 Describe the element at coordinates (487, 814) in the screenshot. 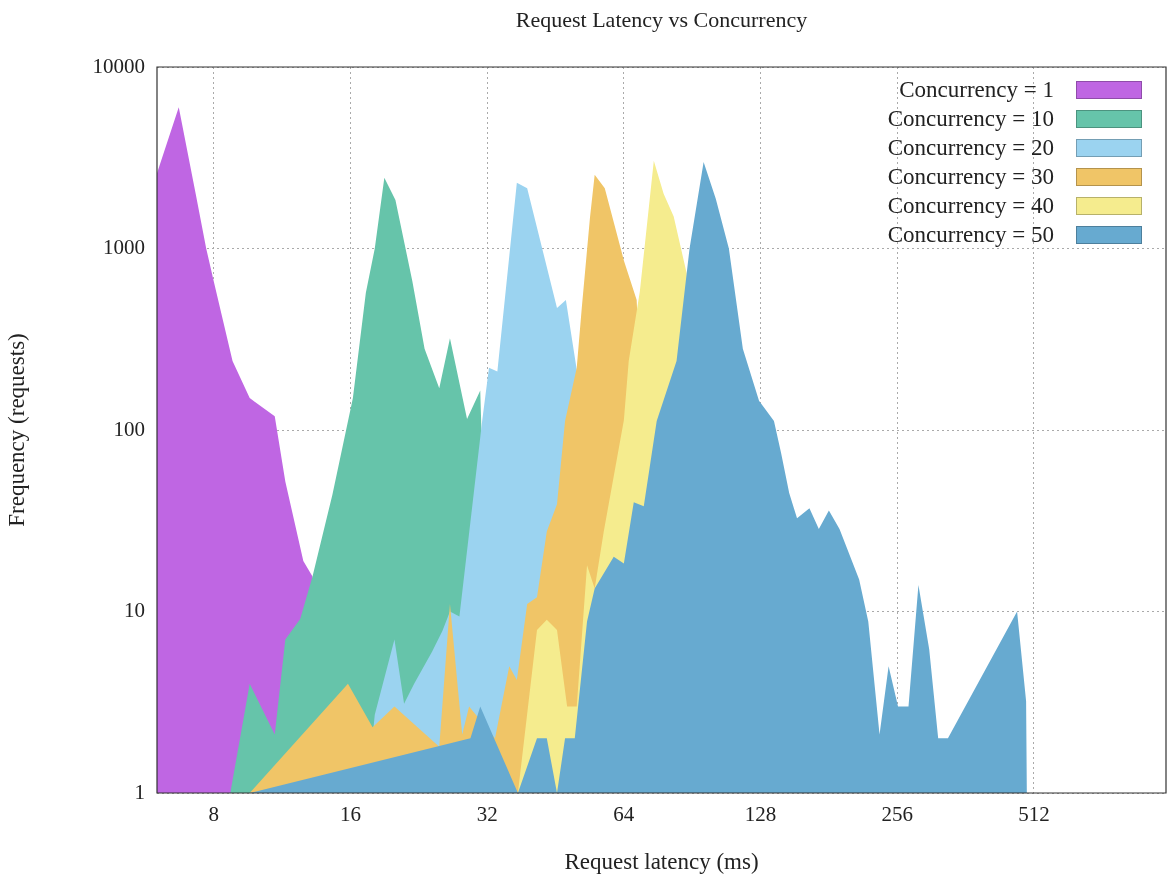

I see `x-tick-label: 32` at that location.